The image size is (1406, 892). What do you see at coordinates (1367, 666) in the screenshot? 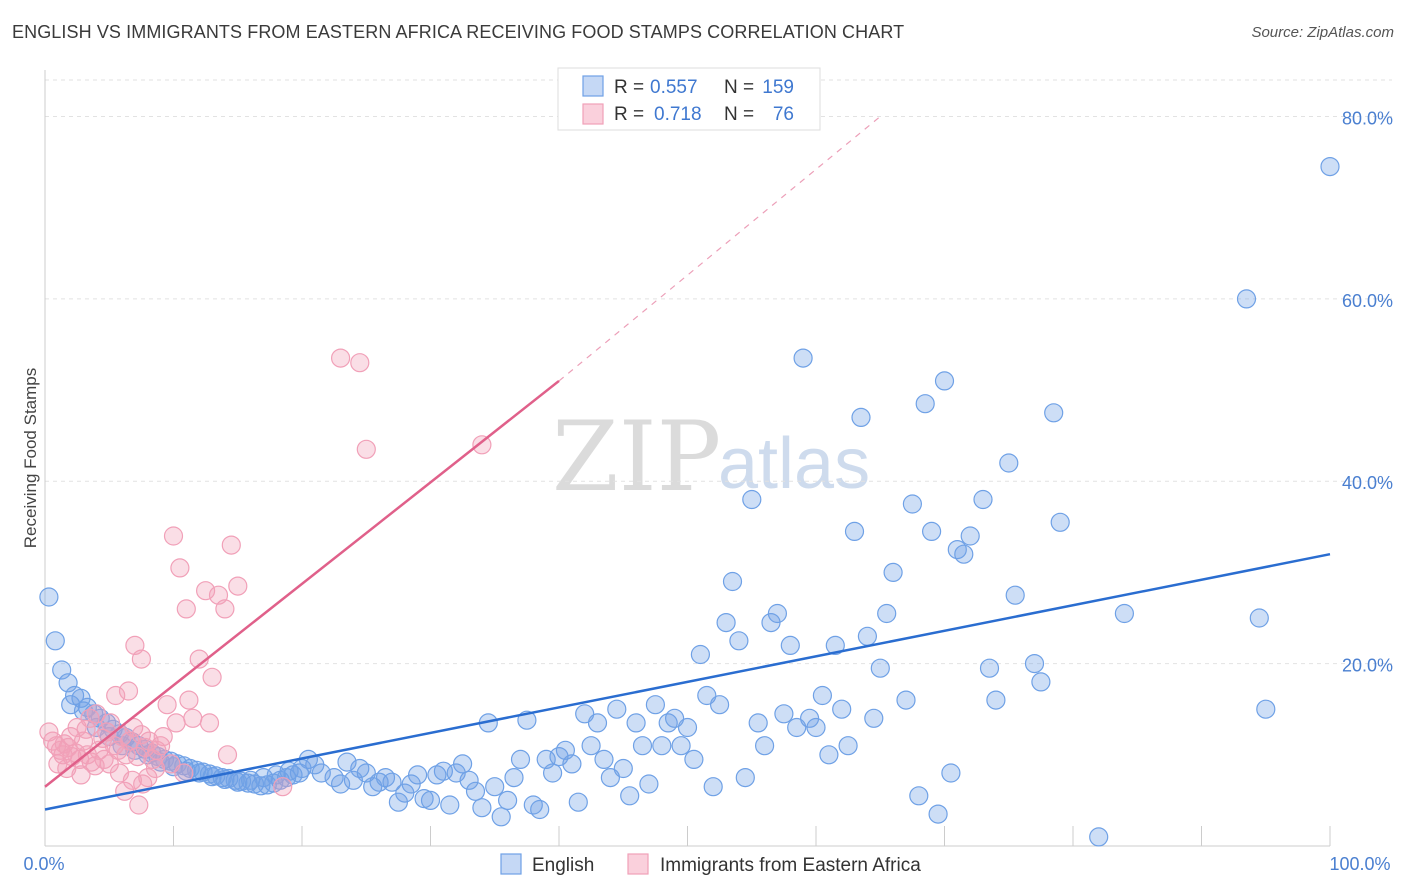
I see `y-tick-label-20: 20.0%` at bounding box center [1367, 666].